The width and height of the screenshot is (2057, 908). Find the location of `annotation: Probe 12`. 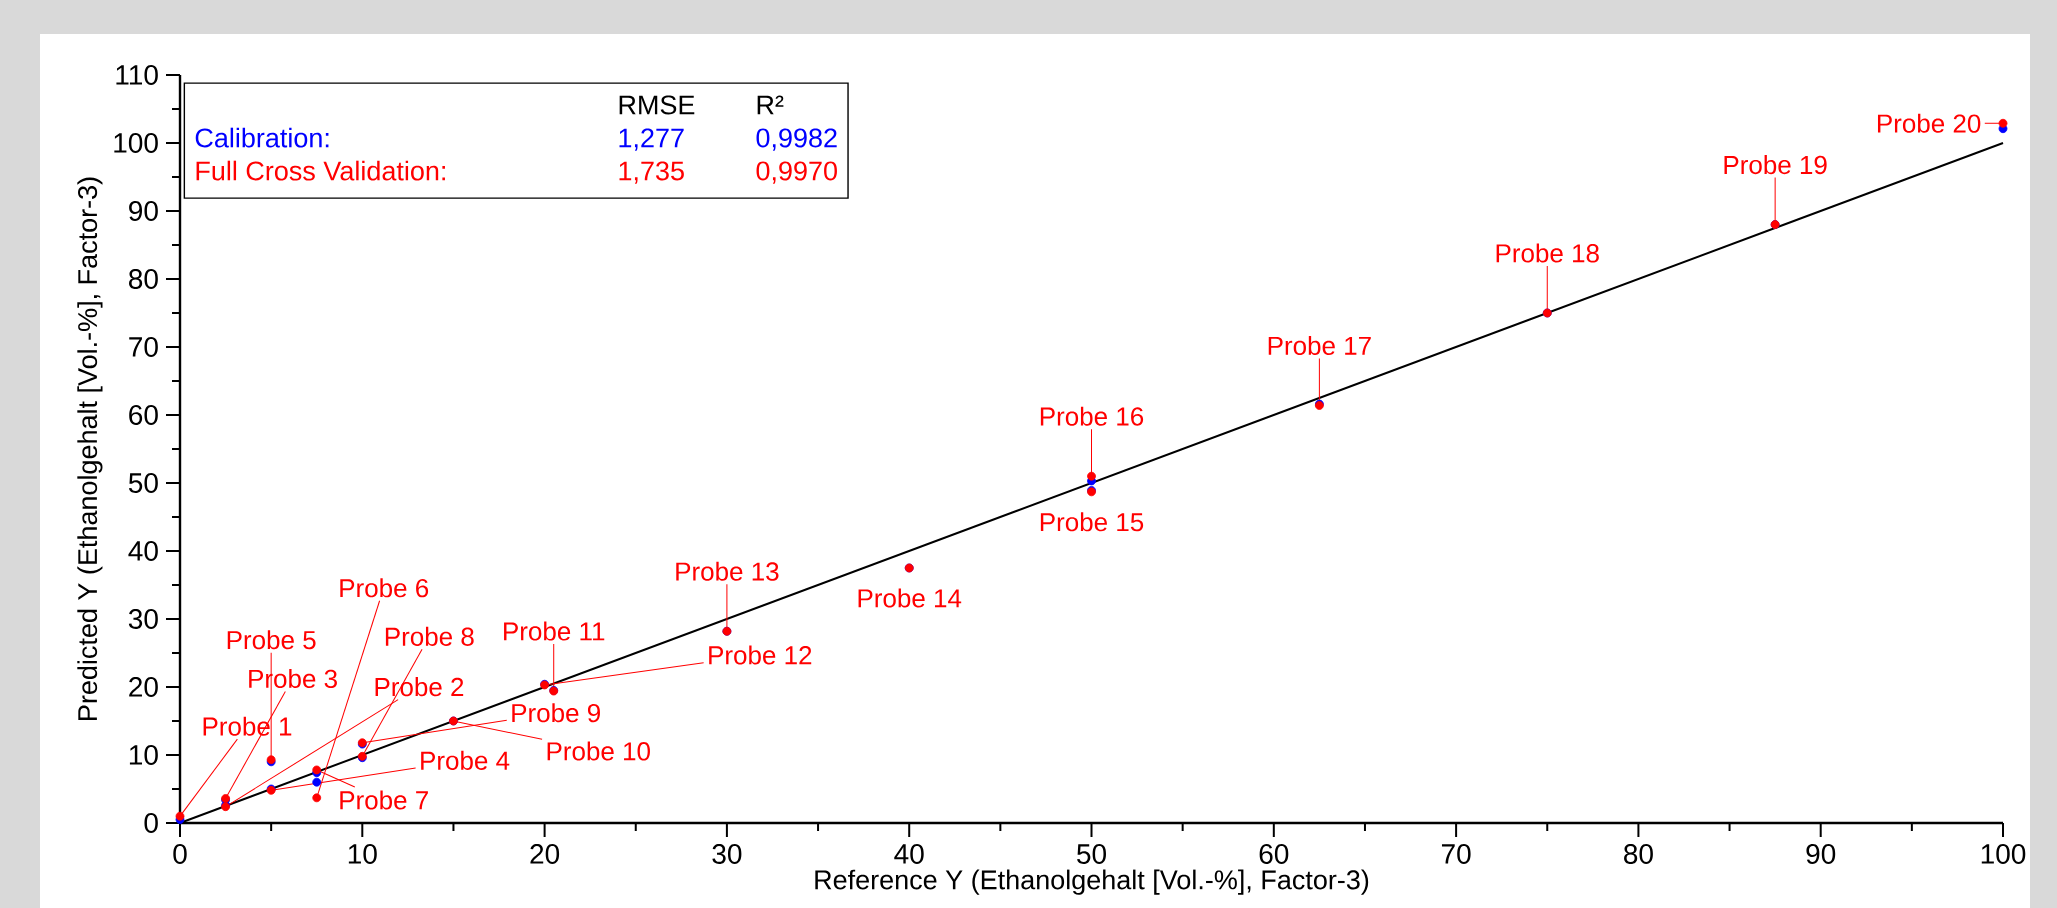

annotation: Probe 12 is located at coordinates (760, 655).